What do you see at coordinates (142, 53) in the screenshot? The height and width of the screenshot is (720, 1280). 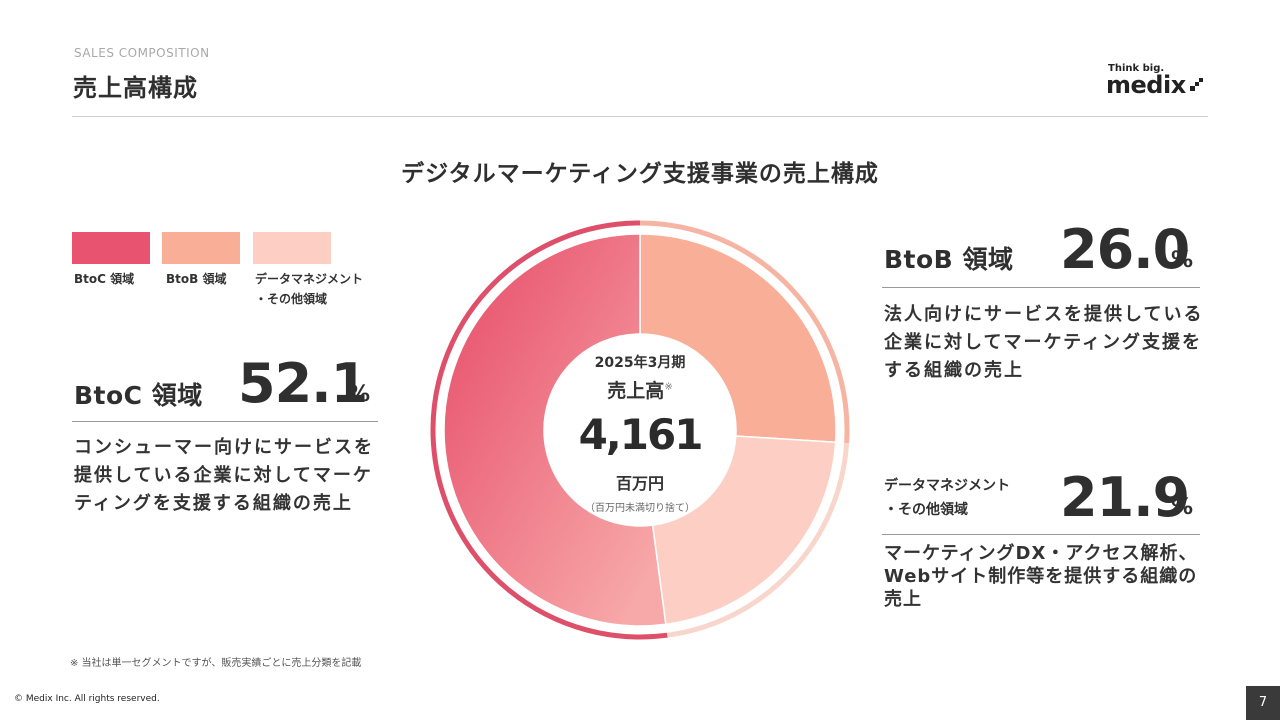 I see `section-eyebrow: SALES COMPOSITION` at bounding box center [142, 53].